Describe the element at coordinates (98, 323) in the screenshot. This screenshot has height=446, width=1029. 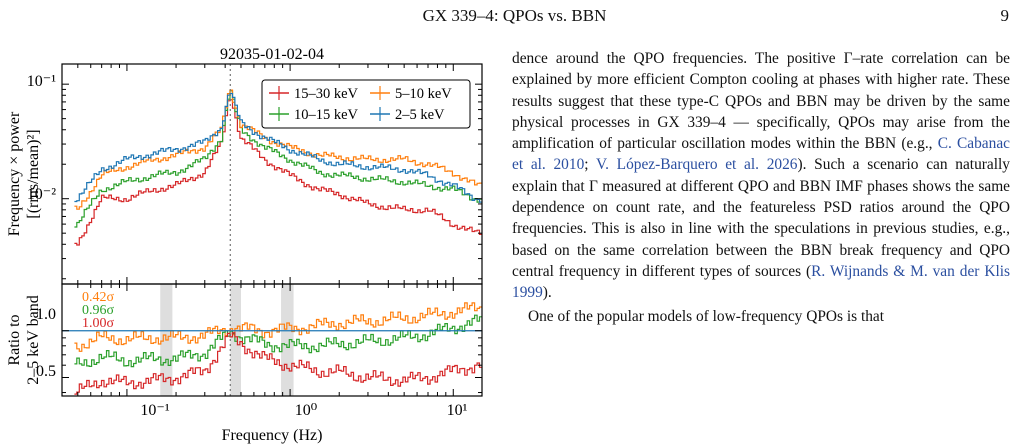
I see `sigma-label-red: 1.00σ` at that location.